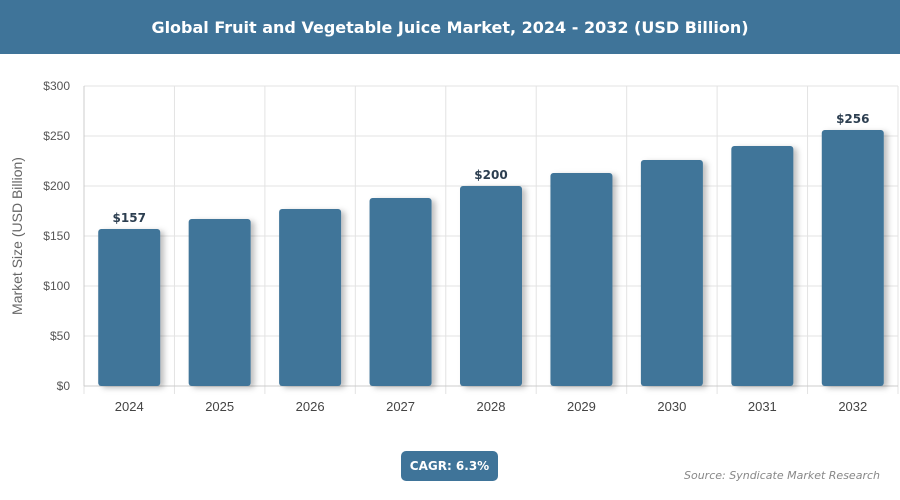 The image size is (900, 500). Describe the element at coordinates (310, 406) in the screenshot. I see `x-tick-label: 2026` at that location.